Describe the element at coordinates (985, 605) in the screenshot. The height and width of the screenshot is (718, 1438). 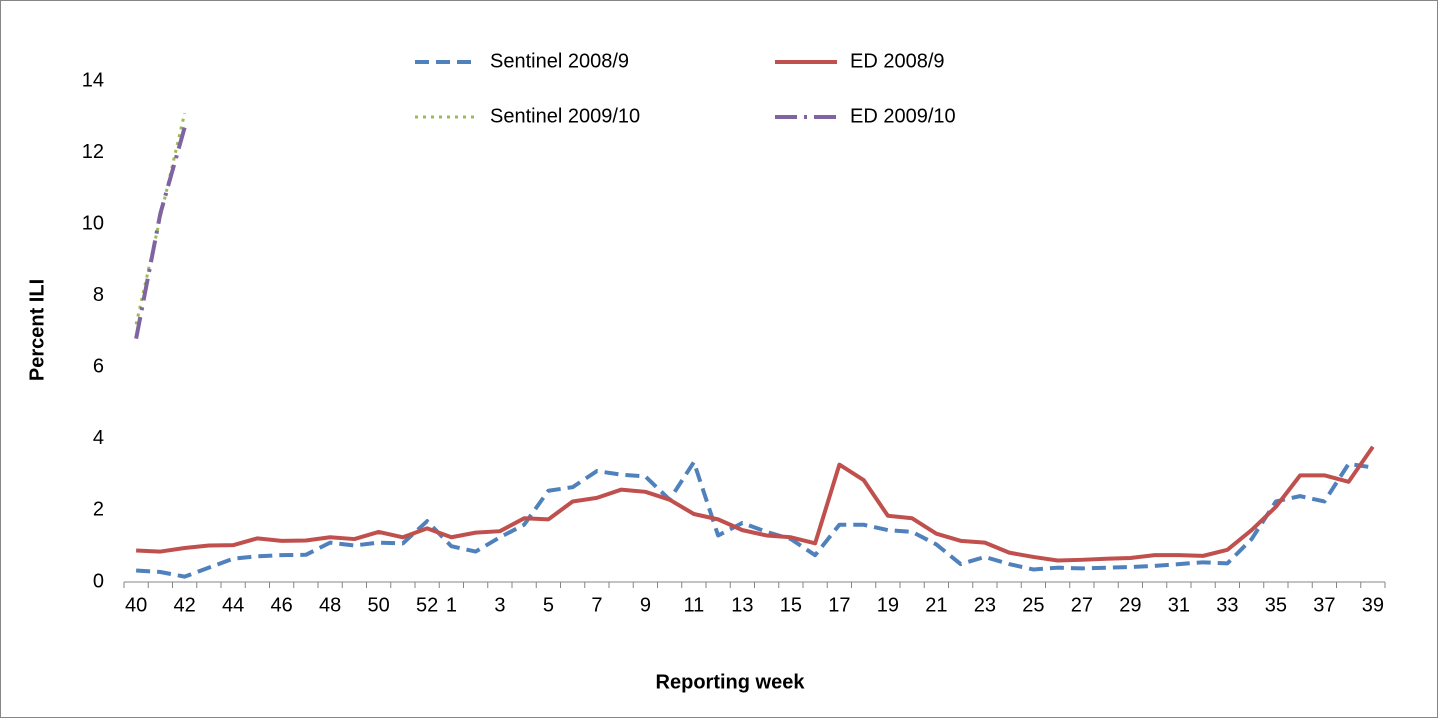
I see `x-tick-label: 23` at that location.